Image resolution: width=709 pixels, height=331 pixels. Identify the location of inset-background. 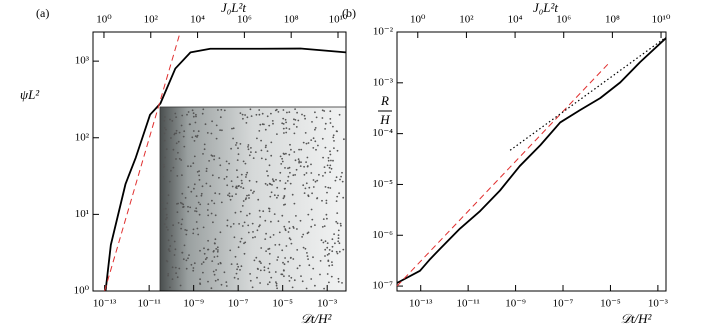
(253, 199).